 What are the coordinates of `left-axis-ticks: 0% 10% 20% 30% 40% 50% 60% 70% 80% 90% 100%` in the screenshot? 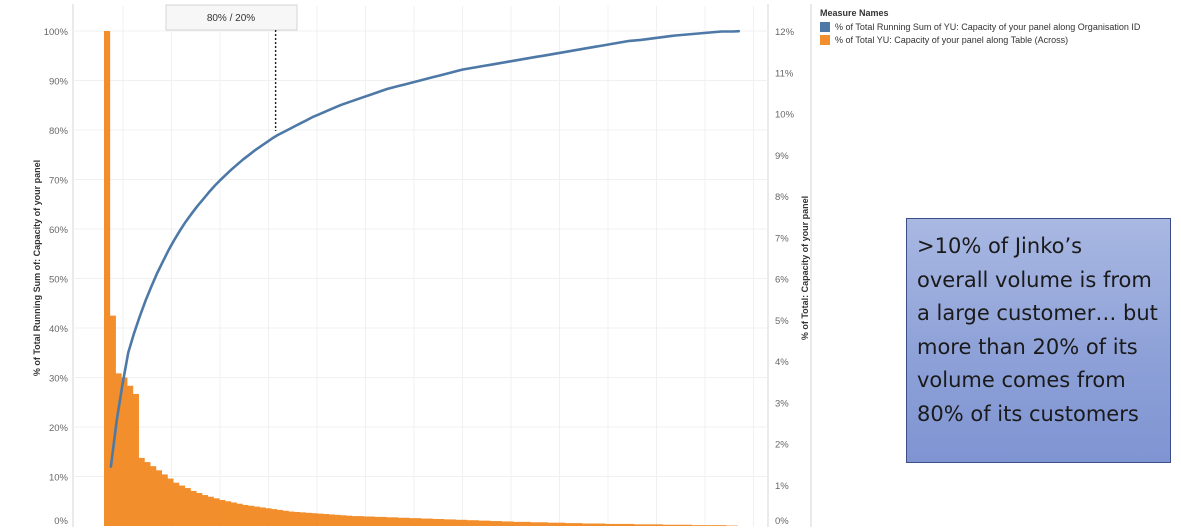 It's located at (56, 277).